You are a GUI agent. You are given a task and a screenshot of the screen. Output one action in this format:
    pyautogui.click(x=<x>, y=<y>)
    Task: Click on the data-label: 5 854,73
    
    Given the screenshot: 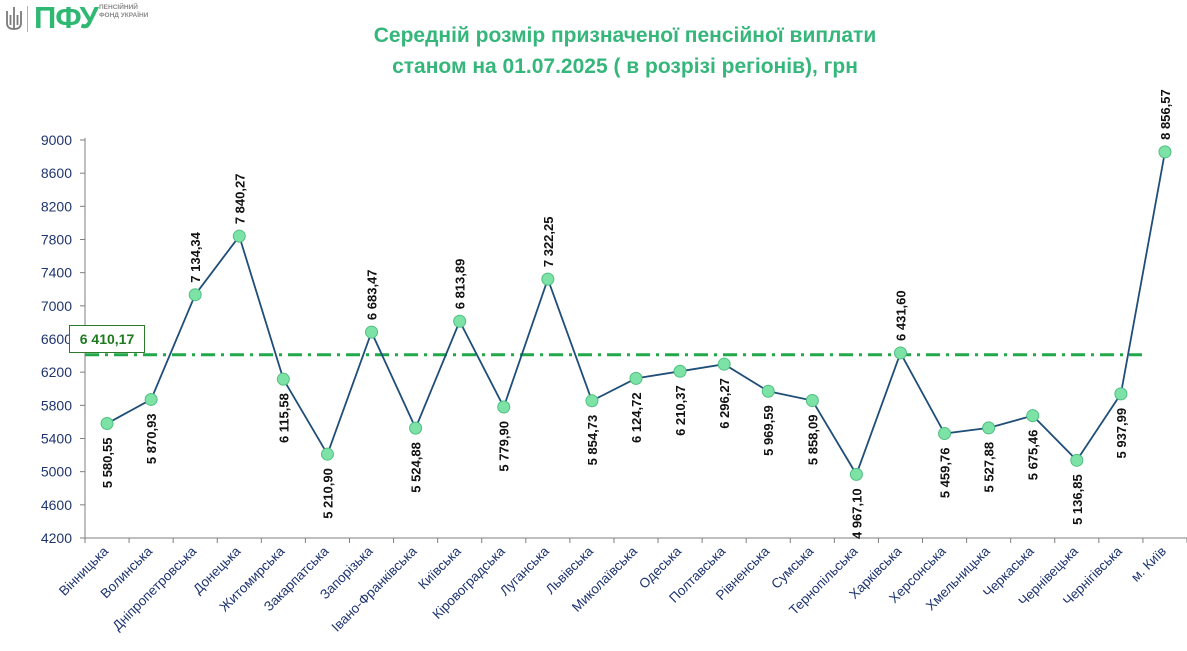 What is the action you would take?
    pyautogui.click(x=592, y=440)
    